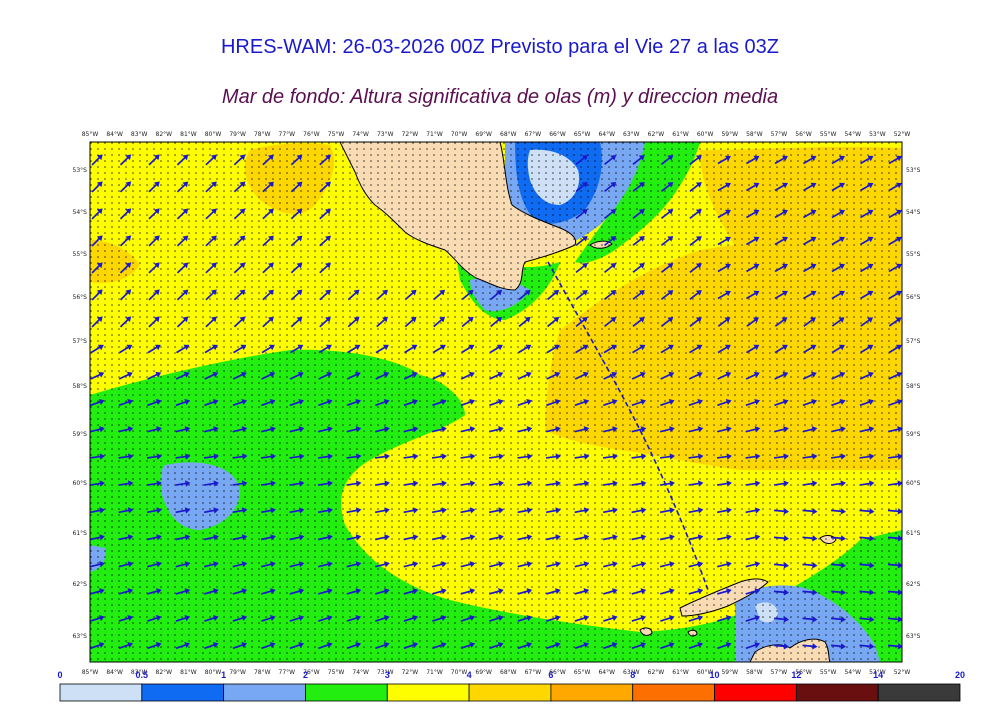 This screenshot has height=707, width=1000. Describe the element at coordinates (311, 672) in the screenshot. I see `lon-label-bottom: 76°W` at that location.